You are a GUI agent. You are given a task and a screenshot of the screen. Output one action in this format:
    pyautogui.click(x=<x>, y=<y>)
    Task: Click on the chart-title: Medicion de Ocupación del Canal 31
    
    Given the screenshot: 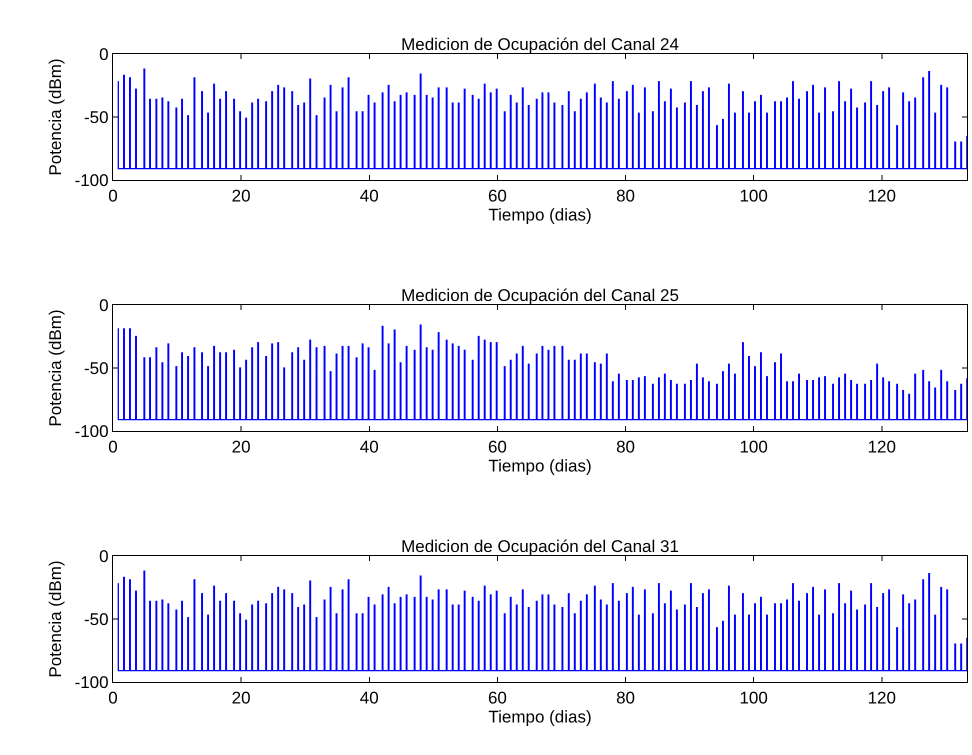 What is the action you would take?
    pyautogui.click(x=540, y=546)
    